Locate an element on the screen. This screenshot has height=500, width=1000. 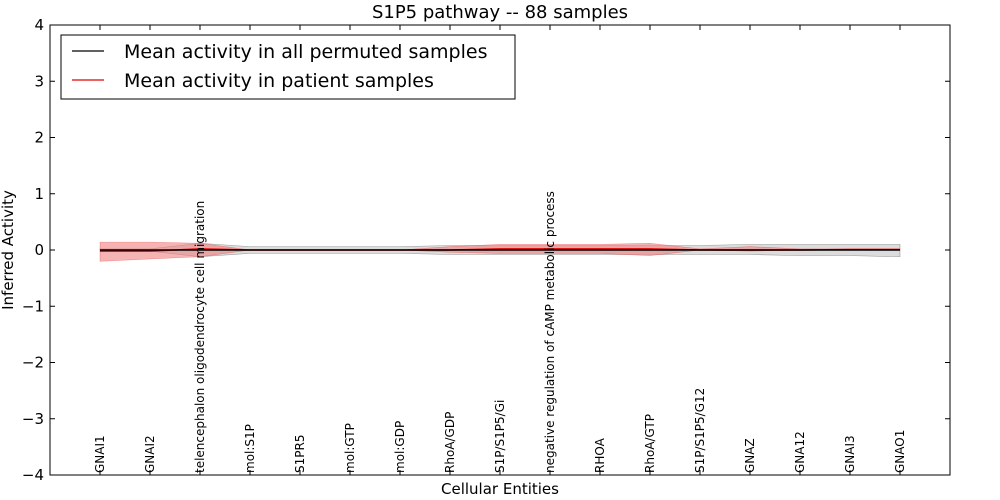
x-category-label: GNAO1 is located at coordinates (900, 451).